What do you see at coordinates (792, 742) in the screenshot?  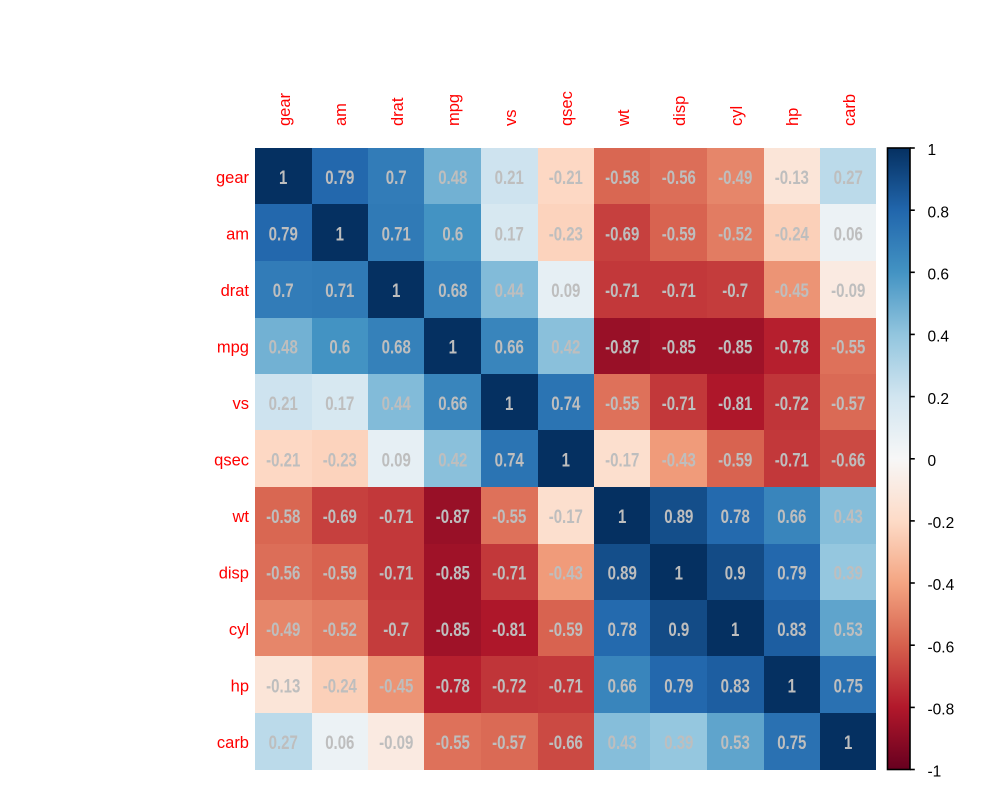 I see `svg-text: 0.75` at bounding box center [792, 742].